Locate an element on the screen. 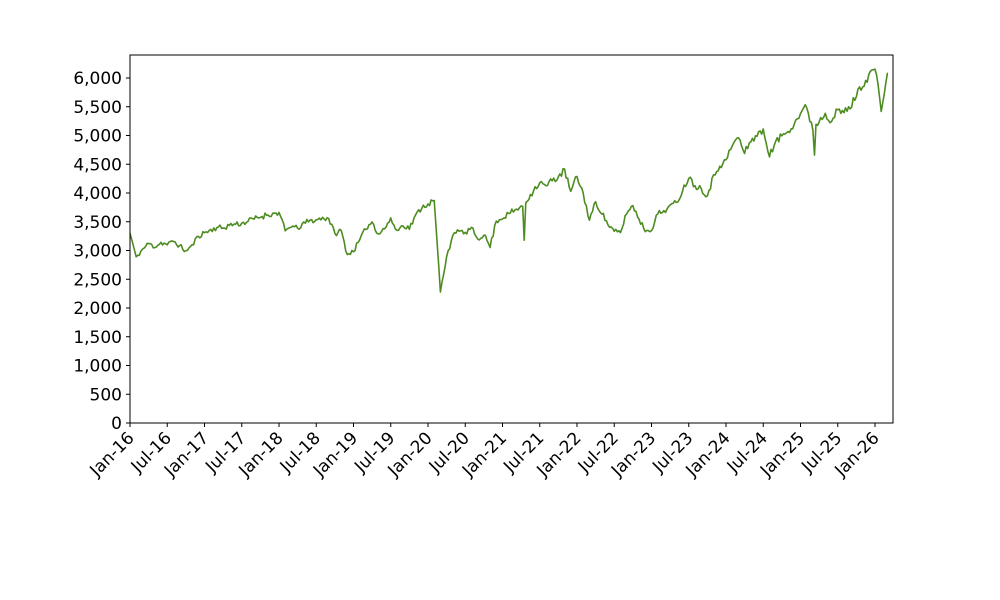  y-tick-label: 2,500 is located at coordinates (97, 280).